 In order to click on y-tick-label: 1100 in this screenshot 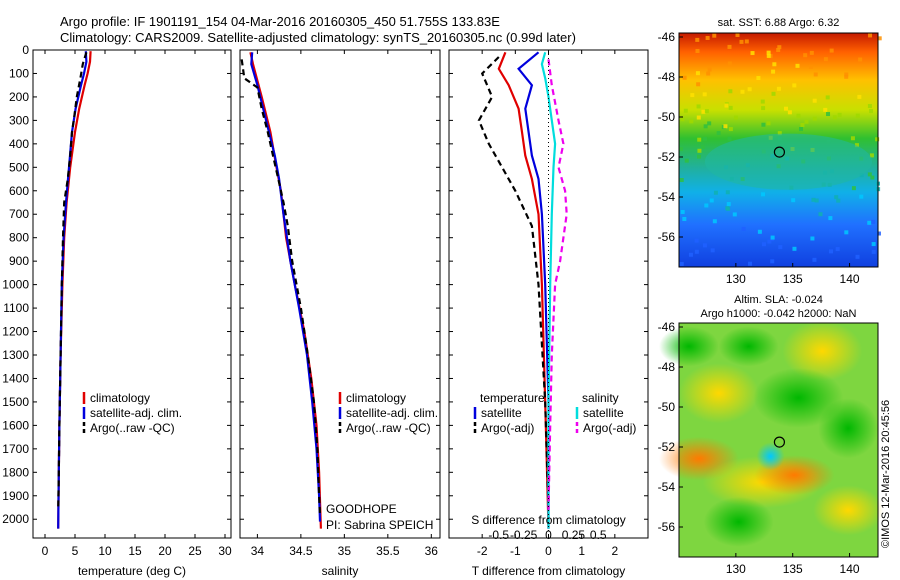, I will do `click(16, 308)`.